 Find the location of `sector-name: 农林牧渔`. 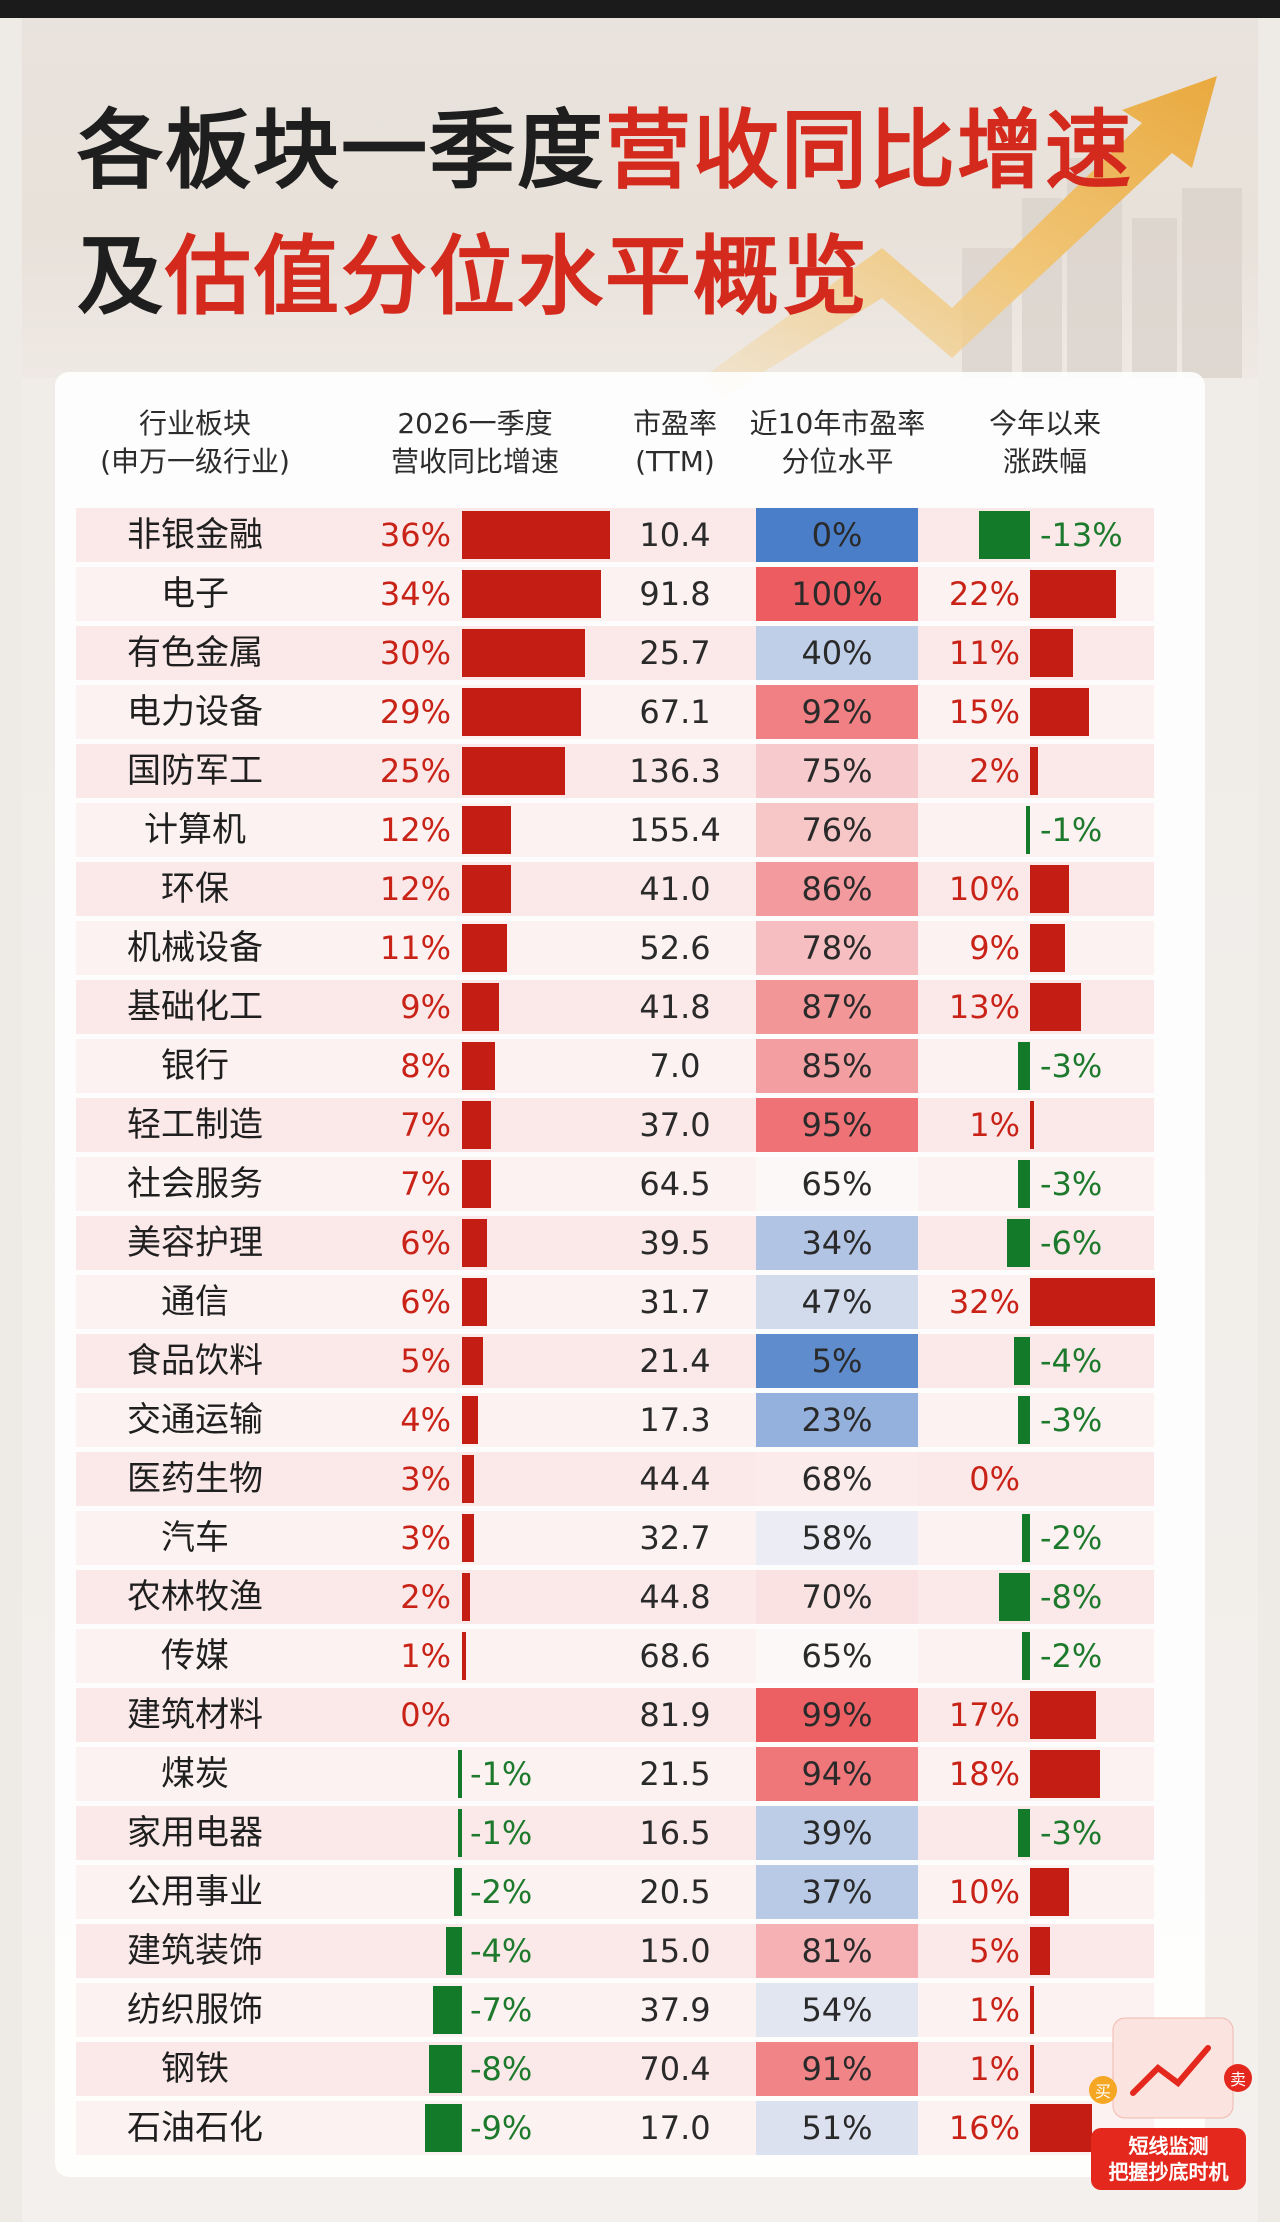

sector-name: 农林牧渔 is located at coordinates (195, 1597).